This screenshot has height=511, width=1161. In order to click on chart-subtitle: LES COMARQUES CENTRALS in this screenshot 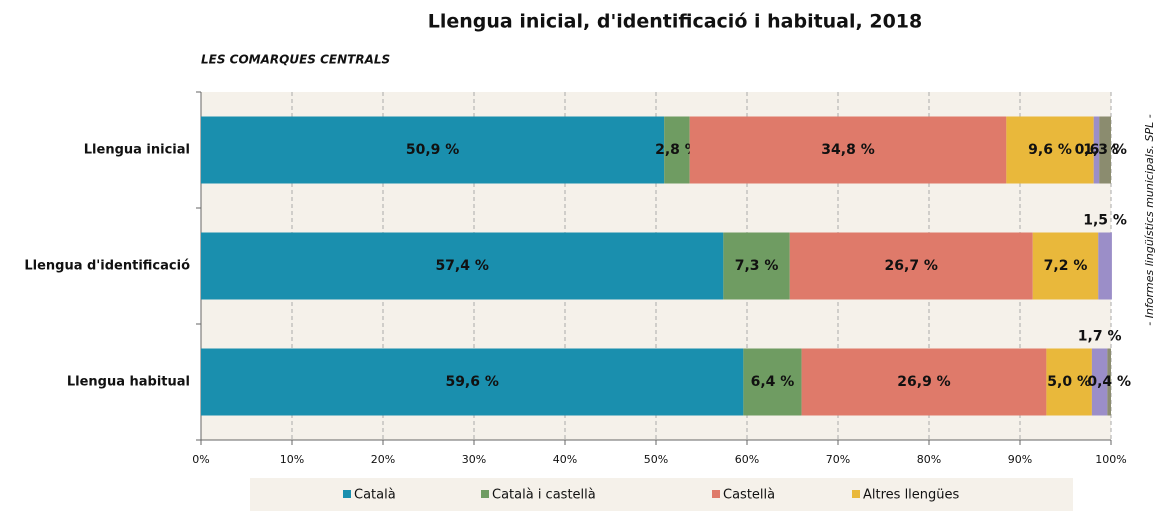, I will do `click(295, 60)`.